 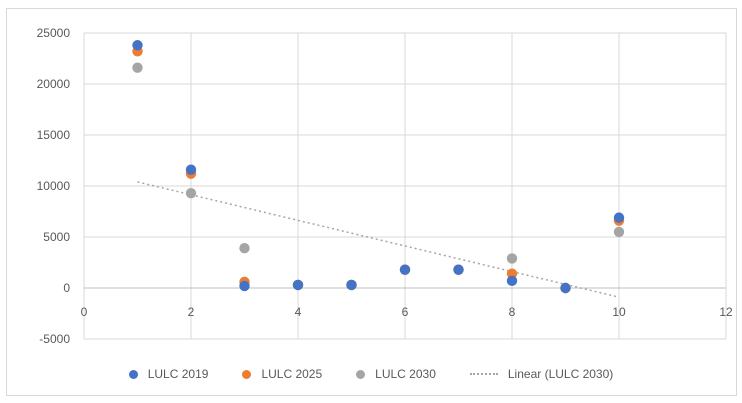 What do you see at coordinates (54, 186) in the screenshot?
I see `y-tick-label: 10000` at bounding box center [54, 186].